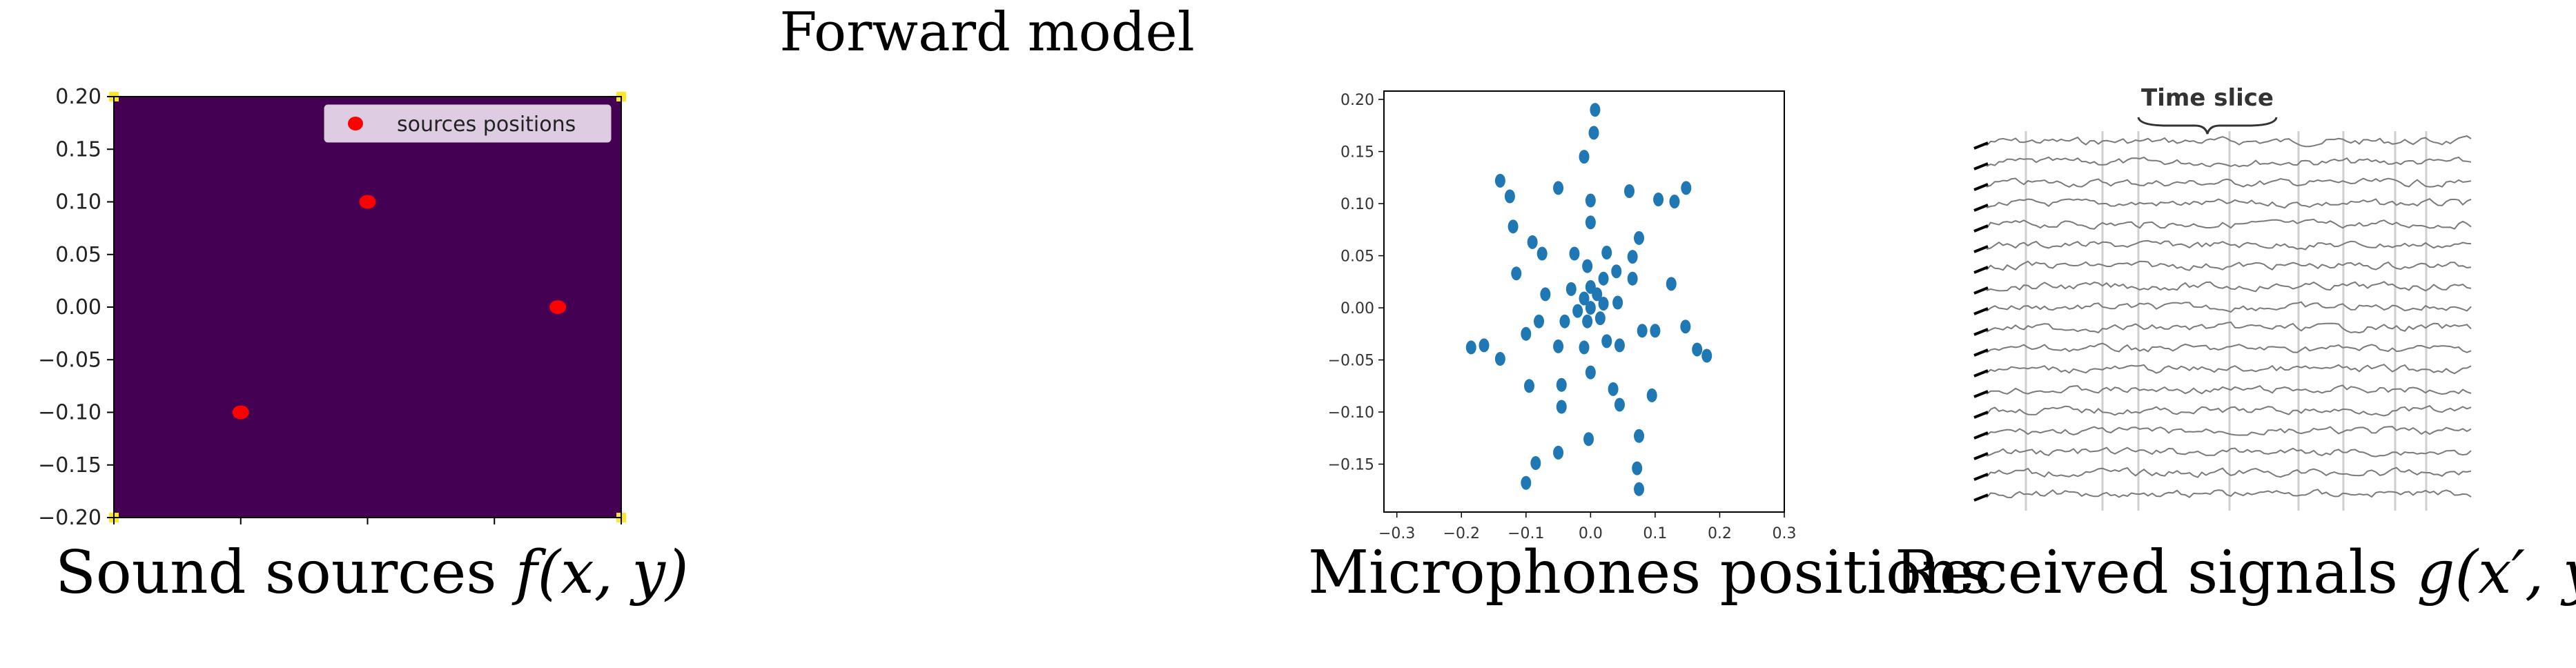  I want to click on received-signals-caption: Received signals g(x′, y′, t), so click(2235, 573).